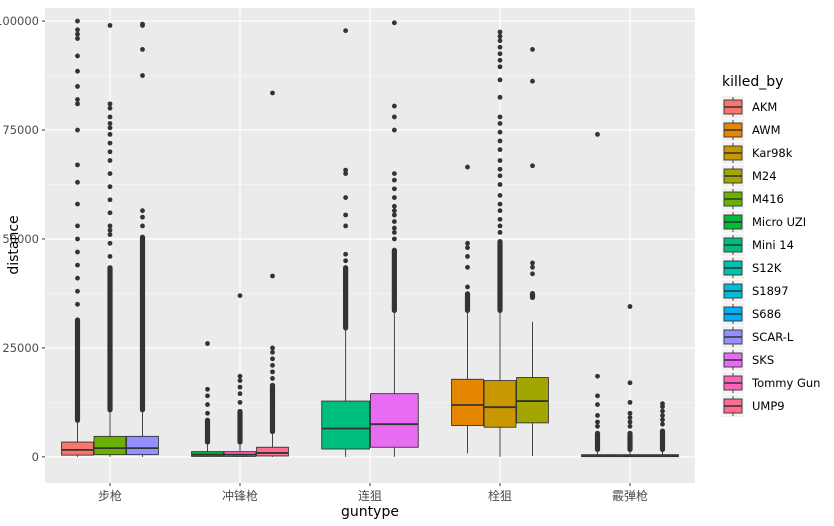  I want to click on legend-item-scar-l: SCAR-L, so click(758, 337).